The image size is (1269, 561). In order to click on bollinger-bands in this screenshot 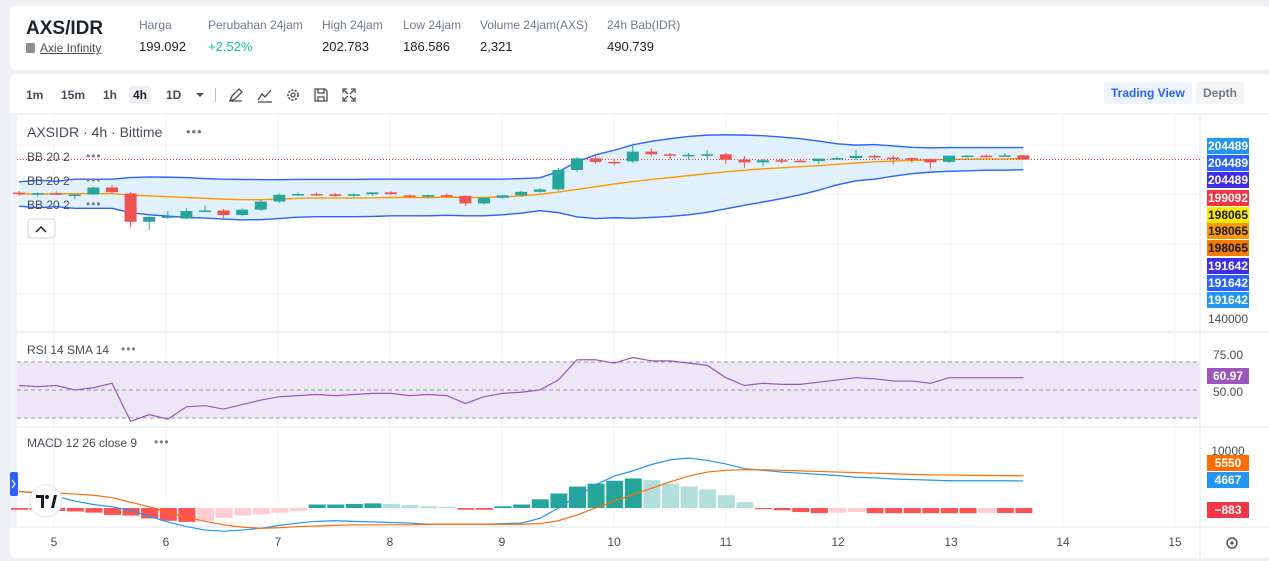, I will do `click(608, 177)`.